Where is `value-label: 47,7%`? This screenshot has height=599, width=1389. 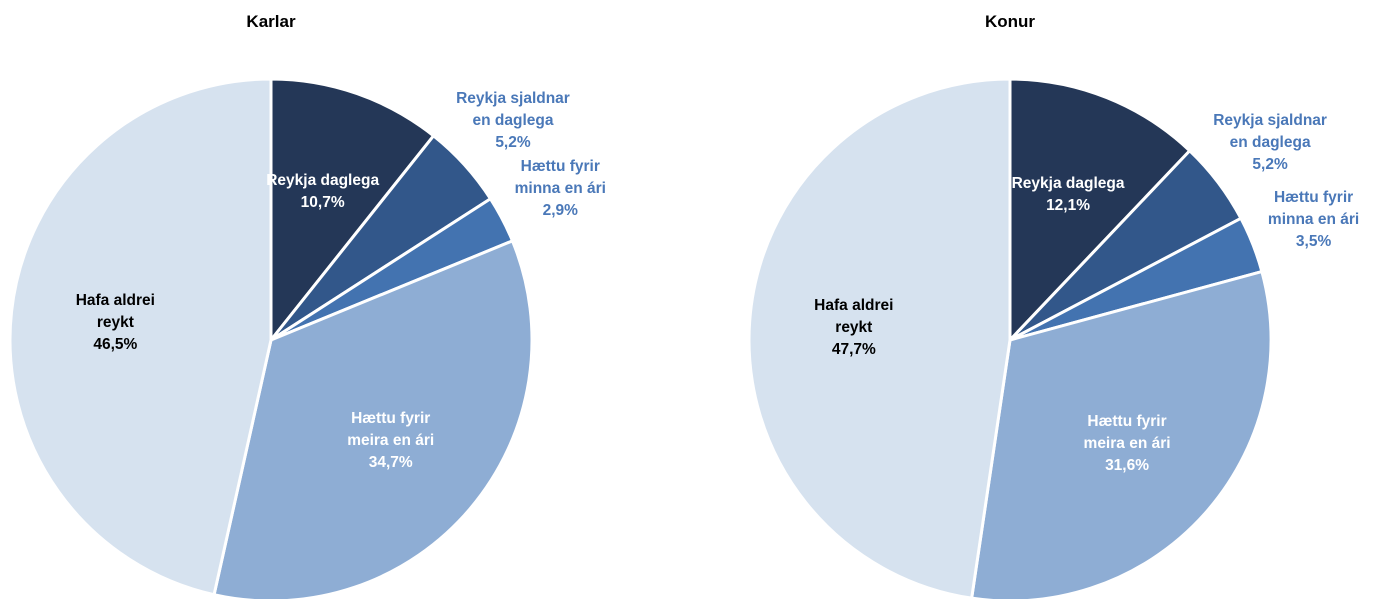 value-label: 47,7% is located at coordinates (853, 350).